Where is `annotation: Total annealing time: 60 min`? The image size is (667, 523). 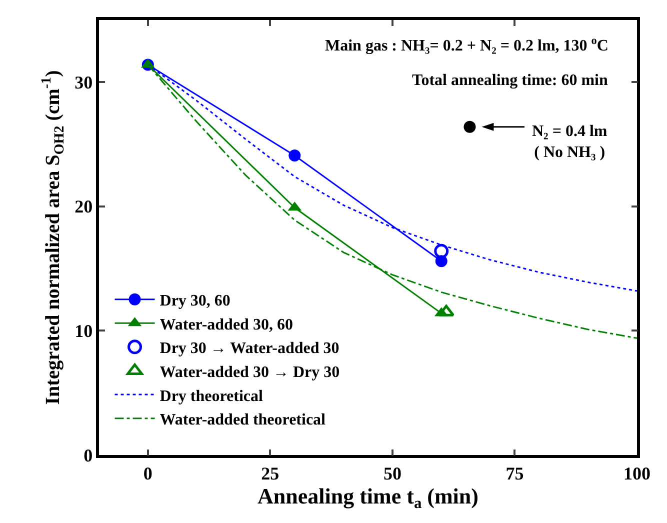 annotation: Total annealing time: 60 min is located at coordinates (510, 80).